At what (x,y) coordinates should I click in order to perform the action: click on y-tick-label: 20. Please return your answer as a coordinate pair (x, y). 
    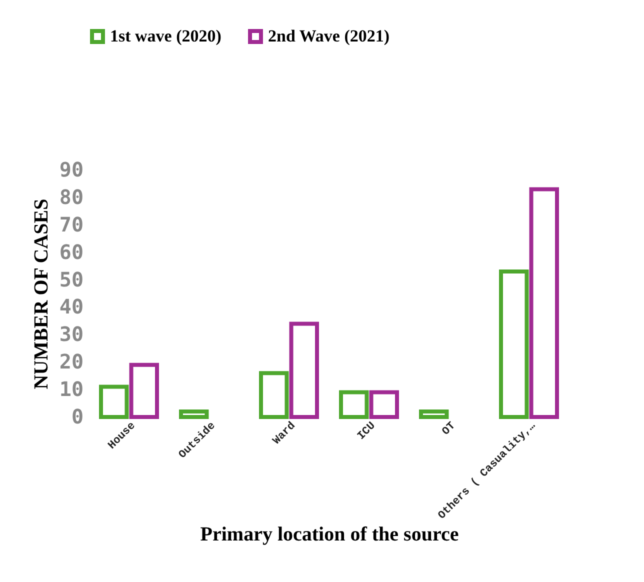
    Looking at the image, I should click on (71, 362).